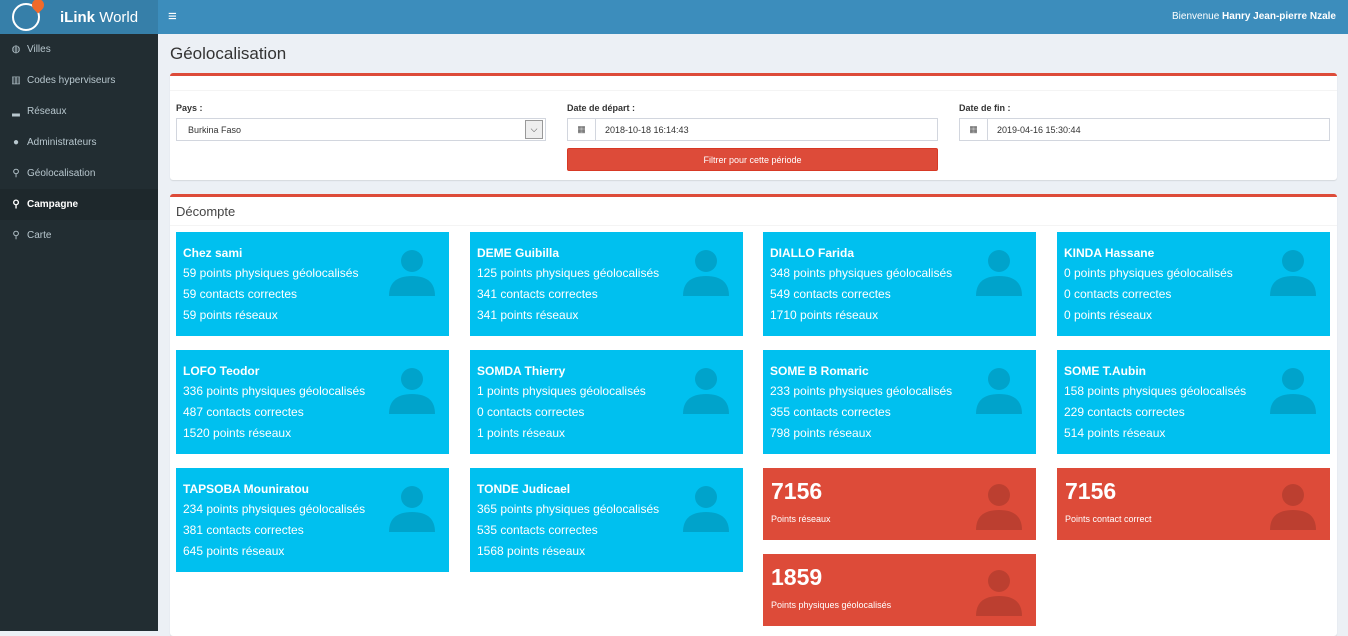  What do you see at coordinates (537, 530) in the screenshot?
I see `correct-contacts: 535 contacts correctes` at bounding box center [537, 530].